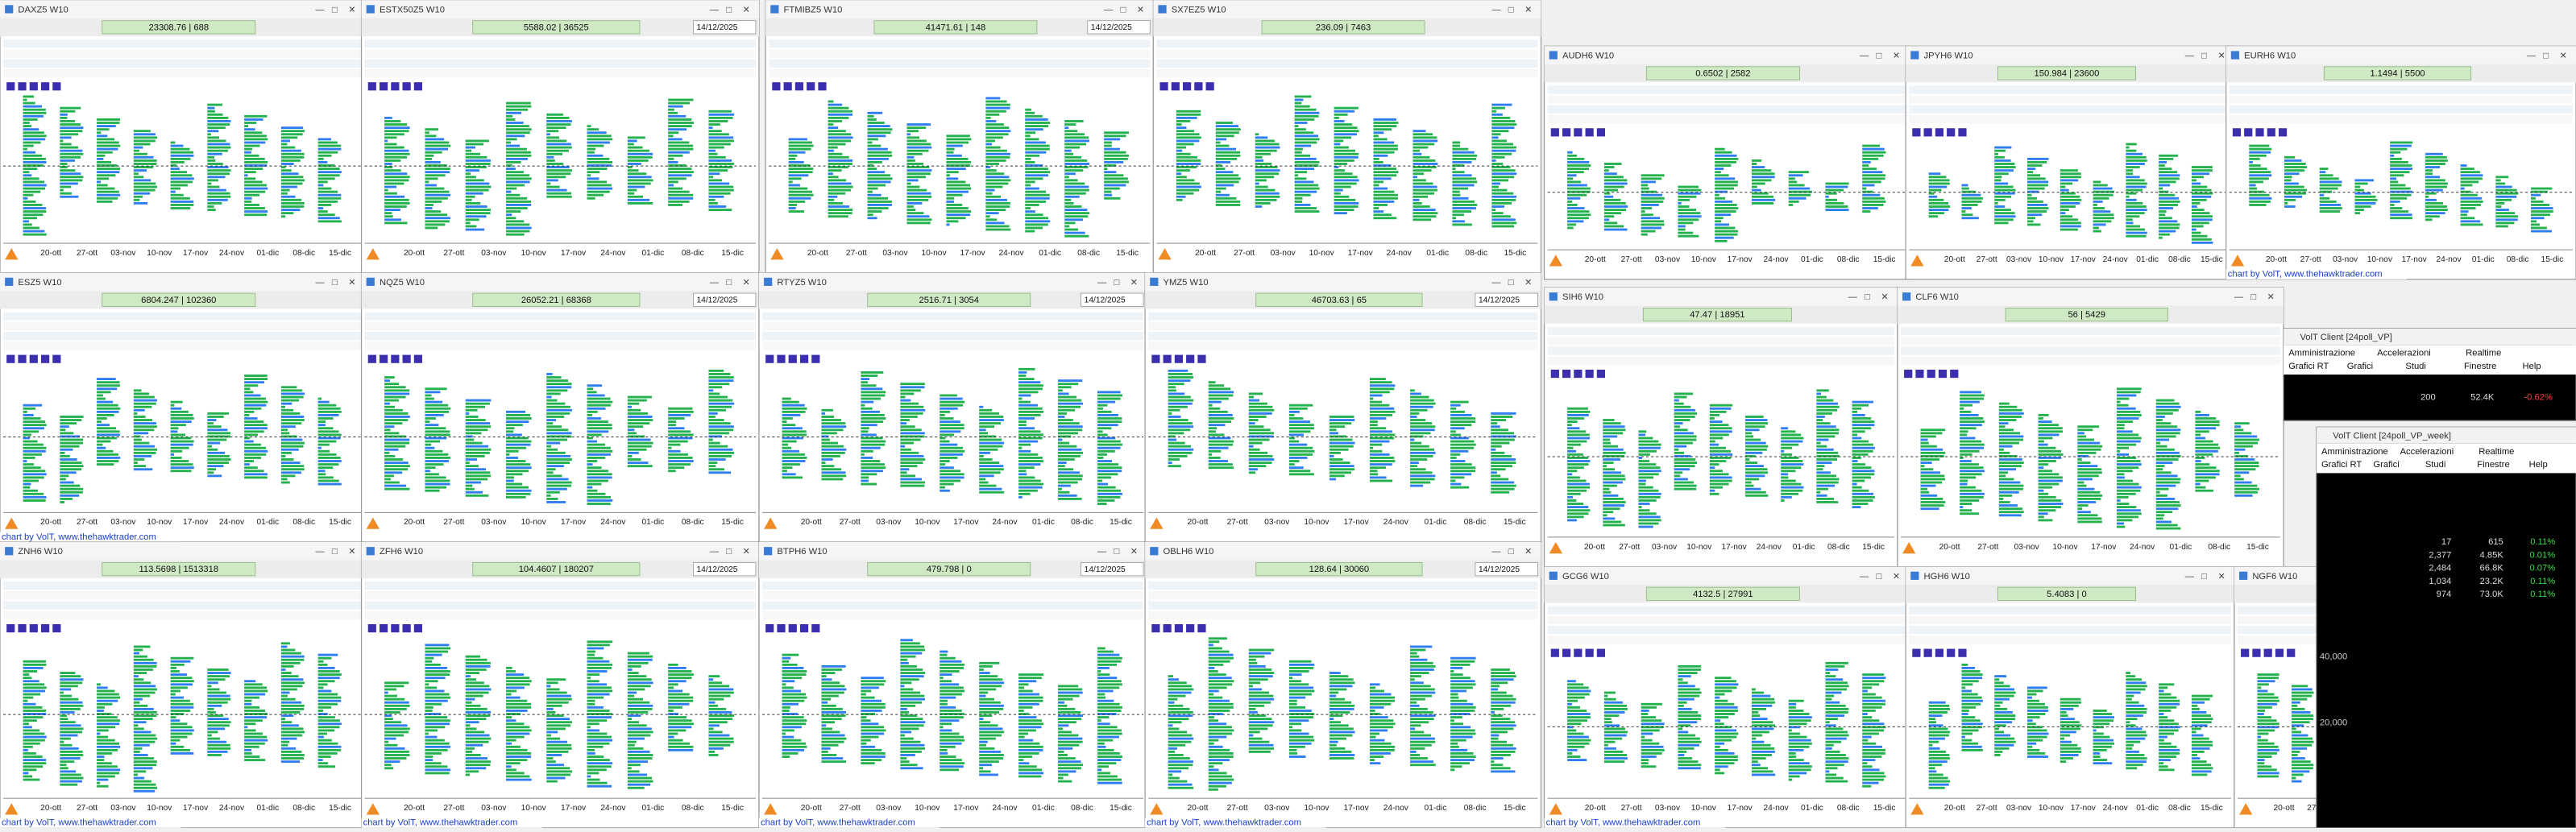  Describe the element at coordinates (822, 86) in the screenshot. I see `marker` at that location.